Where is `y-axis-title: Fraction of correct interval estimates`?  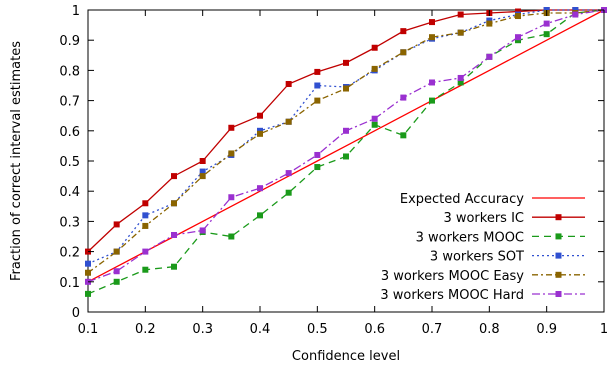
y-axis-title: Fraction of correct interval estimates is located at coordinates (16, 161).